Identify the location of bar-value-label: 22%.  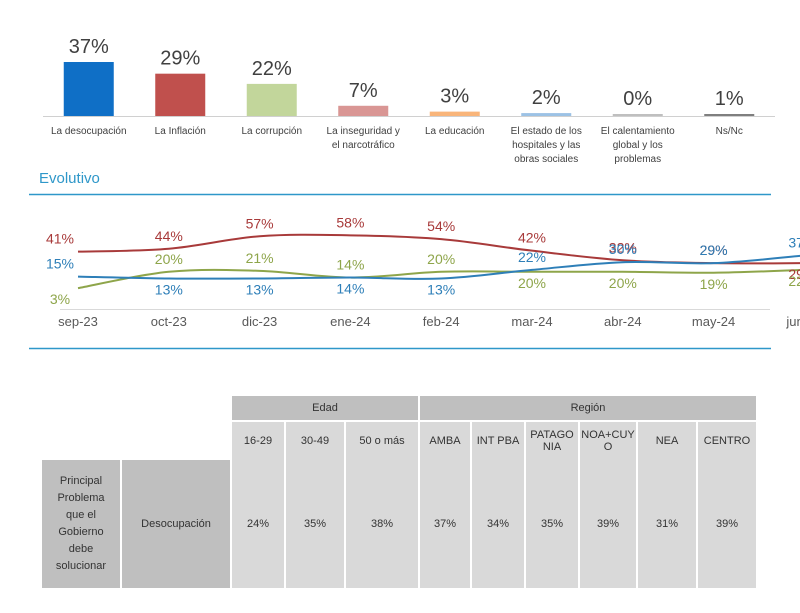
(272, 69).